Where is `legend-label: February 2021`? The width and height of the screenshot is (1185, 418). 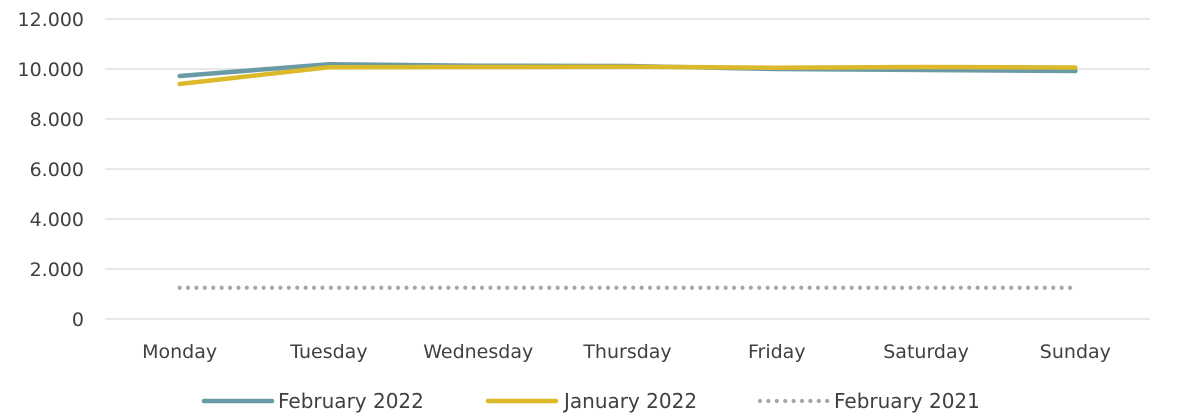 legend-label: February 2021 is located at coordinates (907, 401).